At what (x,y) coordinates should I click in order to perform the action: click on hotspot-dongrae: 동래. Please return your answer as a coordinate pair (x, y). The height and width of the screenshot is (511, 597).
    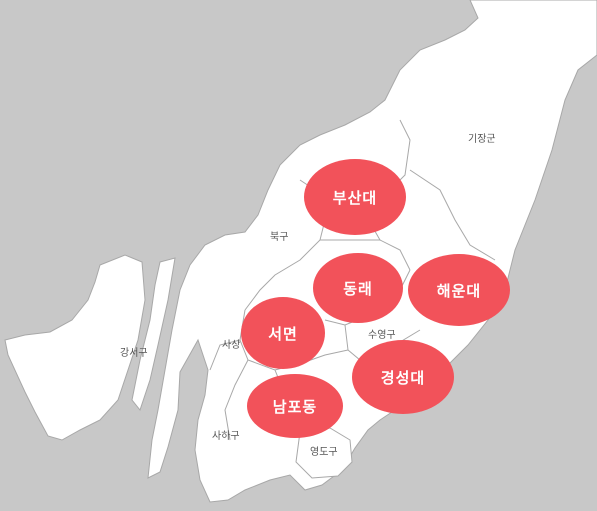
    Looking at the image, I should click on (358, 288).